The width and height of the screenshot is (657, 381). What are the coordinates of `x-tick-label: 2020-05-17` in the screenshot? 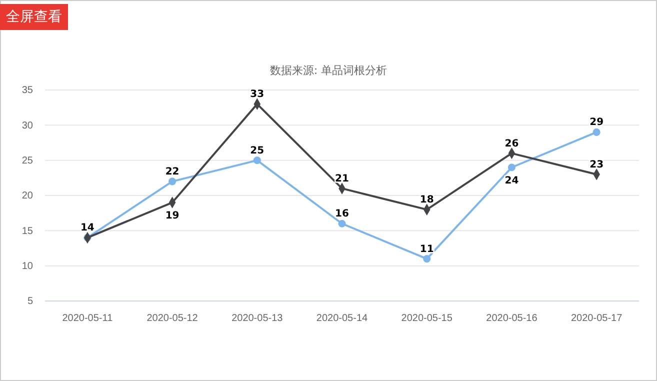 It's located at (596, 318).